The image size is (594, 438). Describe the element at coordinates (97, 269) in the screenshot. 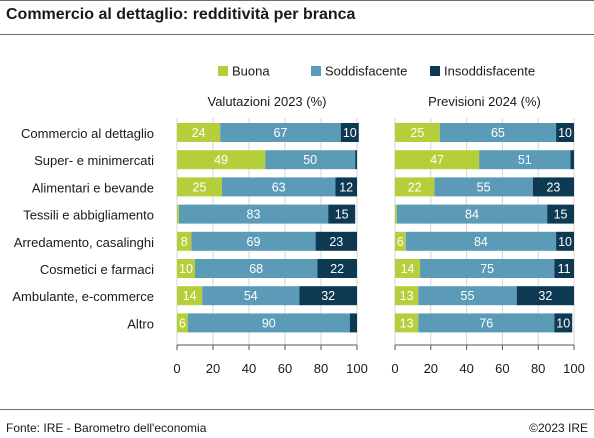

I see `category-label: Cosmetici e farmaci` at that location.